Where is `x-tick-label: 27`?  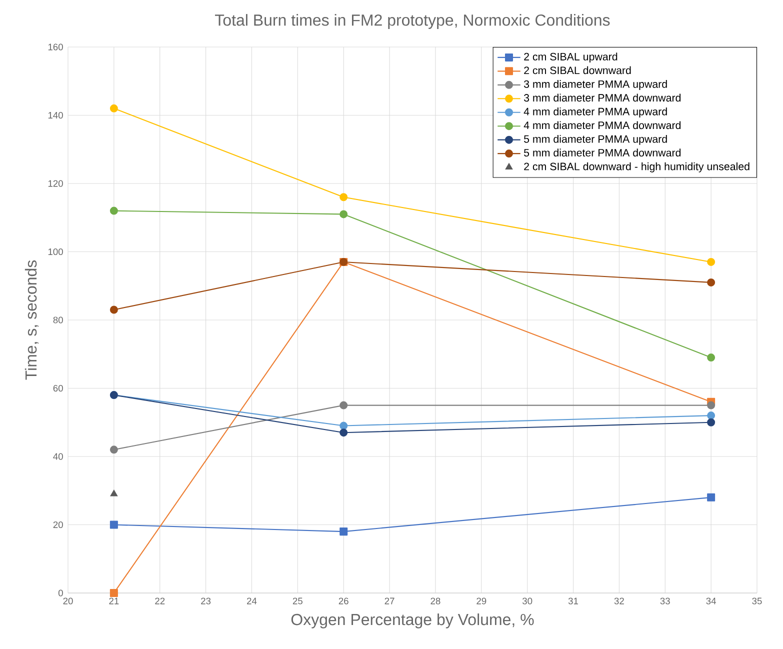 x-tick-label: 27 is located at coordinates (389, 601).